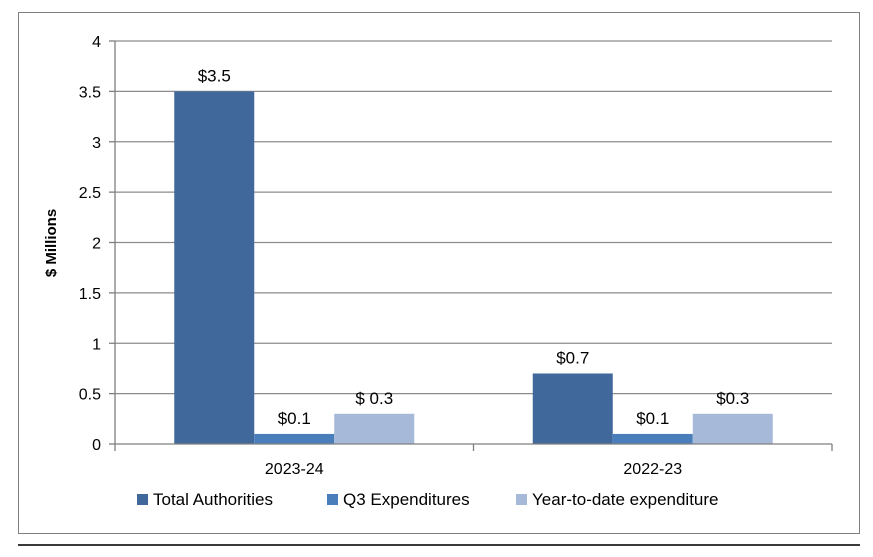 The width and height of the screenshot is (873, 557). What do you see at coordinates (96, 344) in the screenshot?
I see `y-tick-label: 1` at bounding box center [96, 344].